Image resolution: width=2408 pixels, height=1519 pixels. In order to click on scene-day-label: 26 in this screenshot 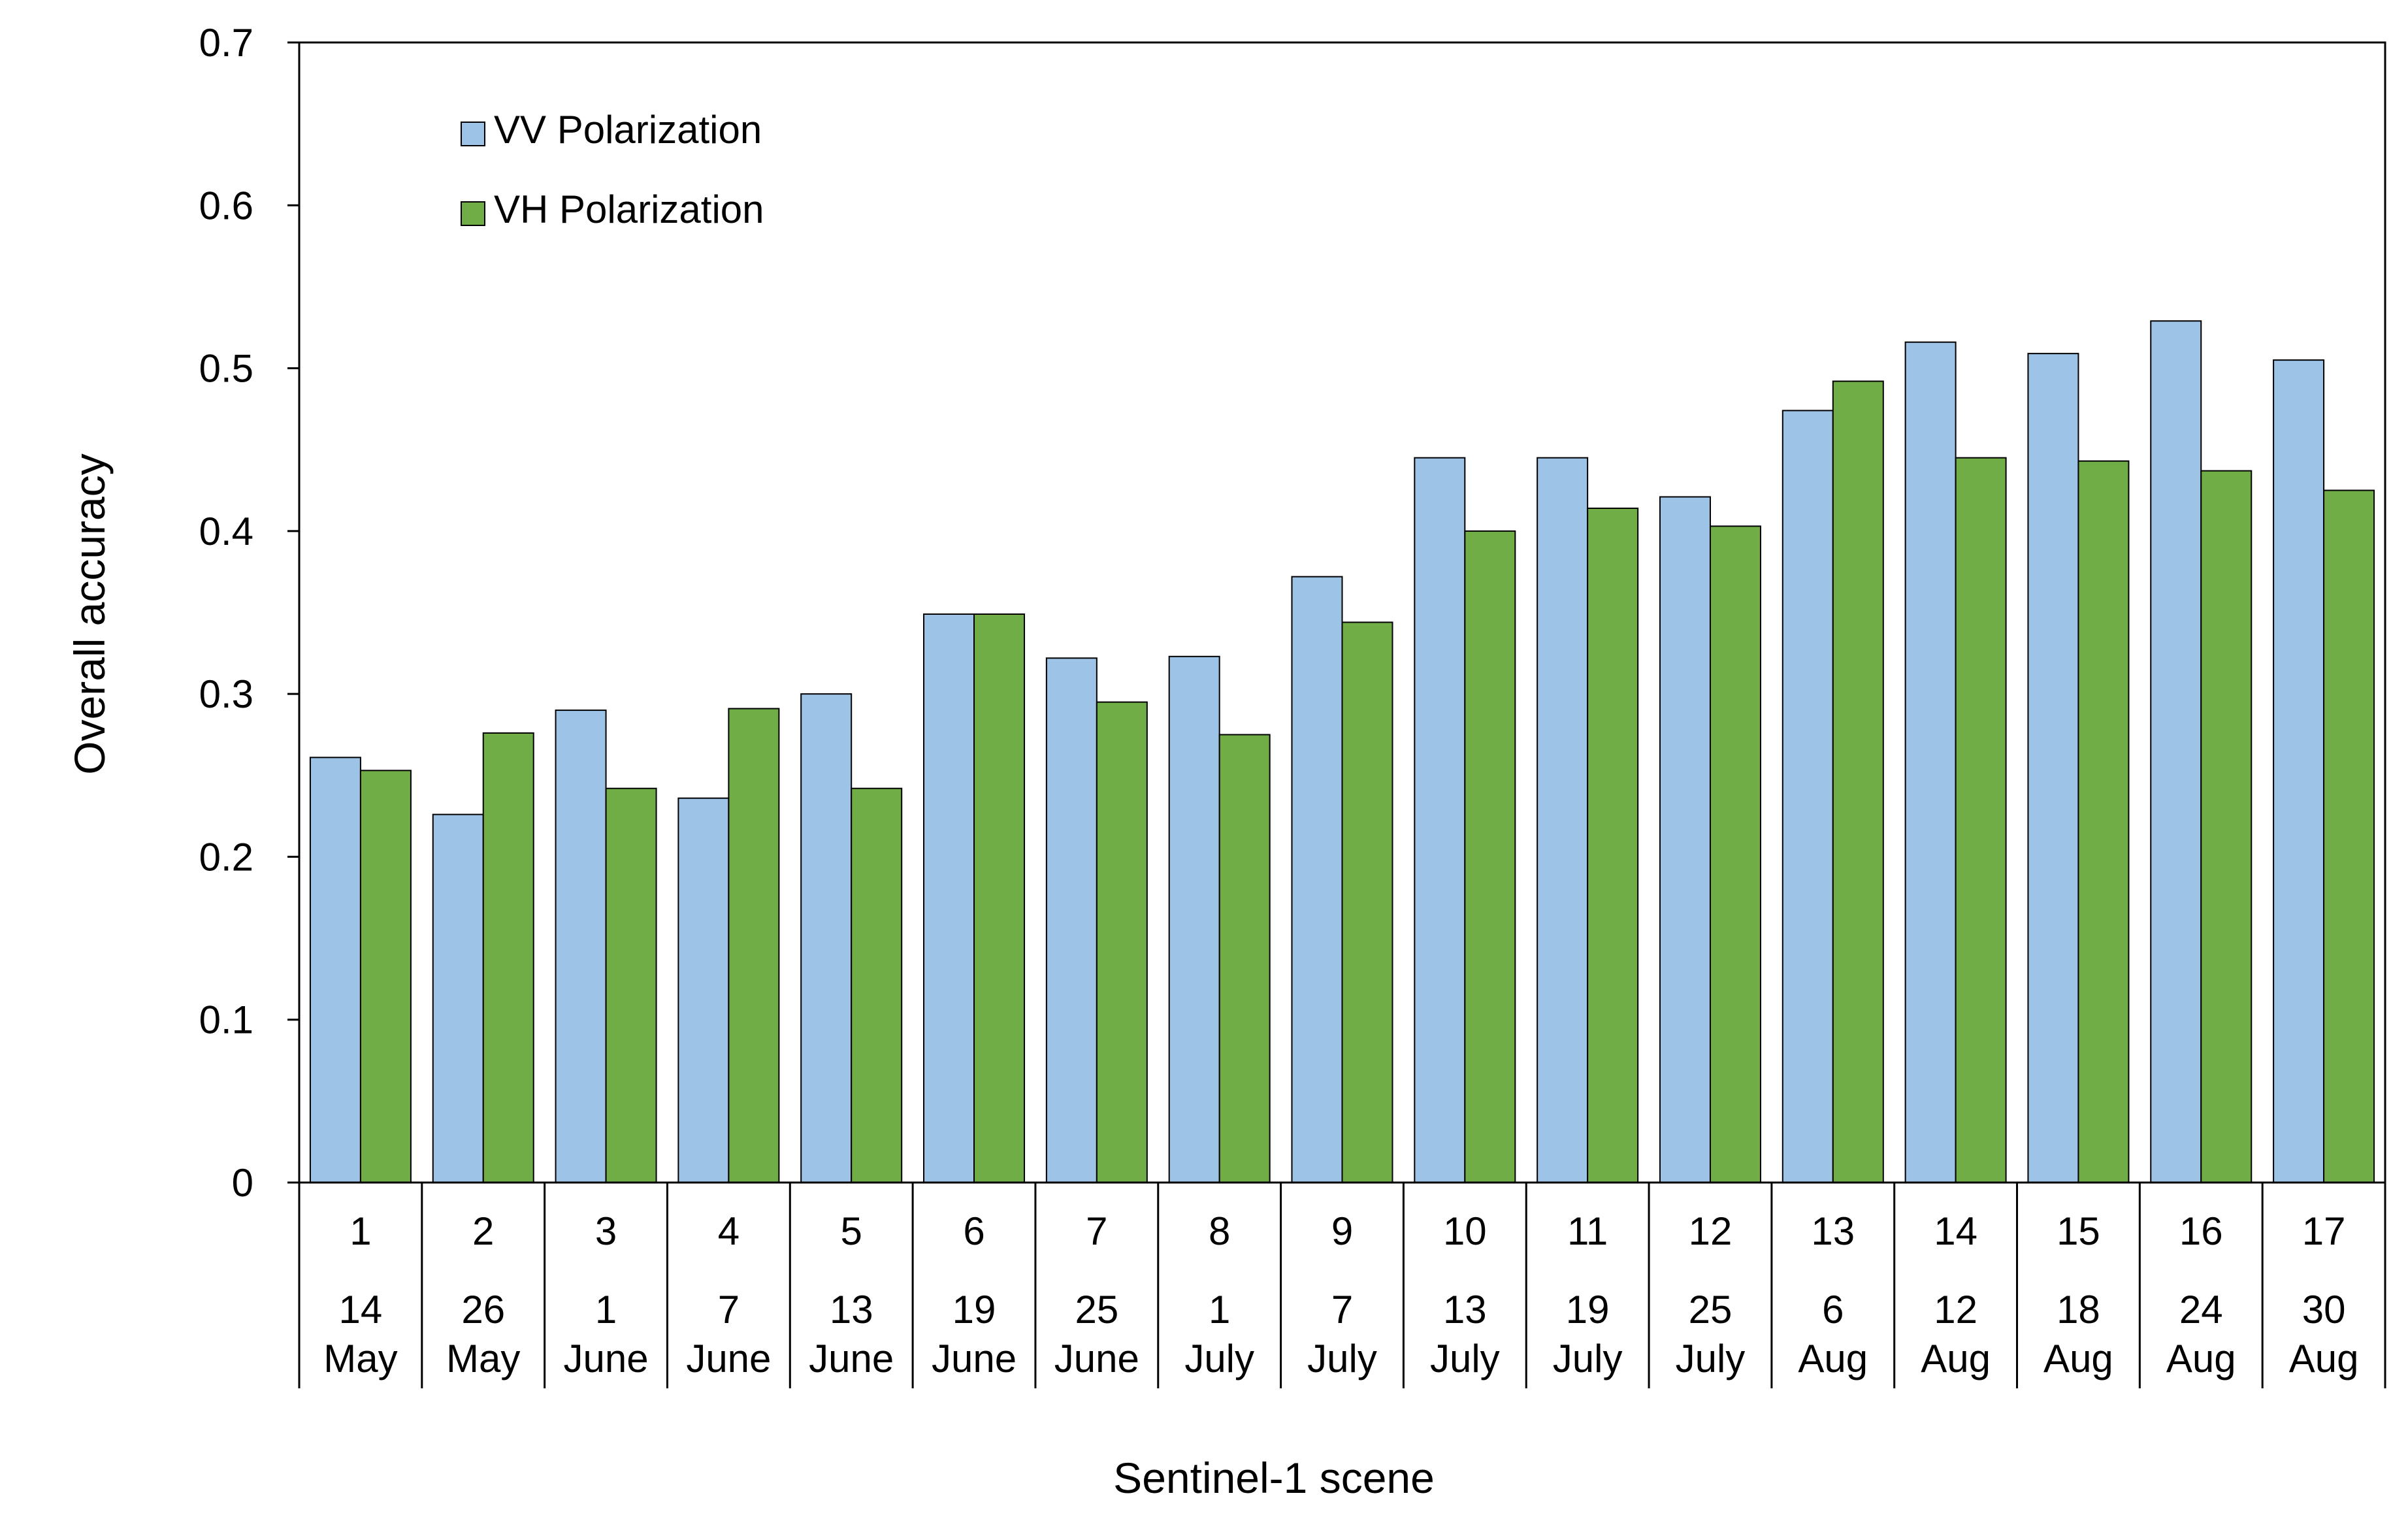, I will do `click(483, 1309)`.